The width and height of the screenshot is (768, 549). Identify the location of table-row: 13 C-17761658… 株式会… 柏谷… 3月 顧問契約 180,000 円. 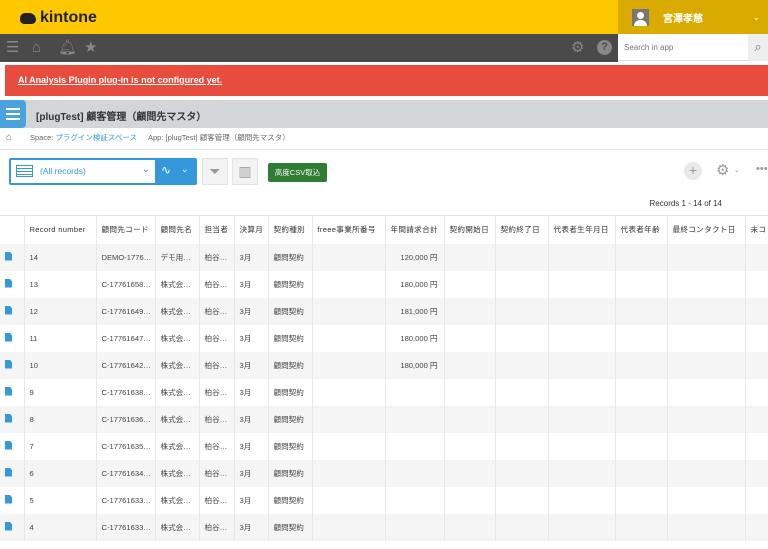
(384, 284).